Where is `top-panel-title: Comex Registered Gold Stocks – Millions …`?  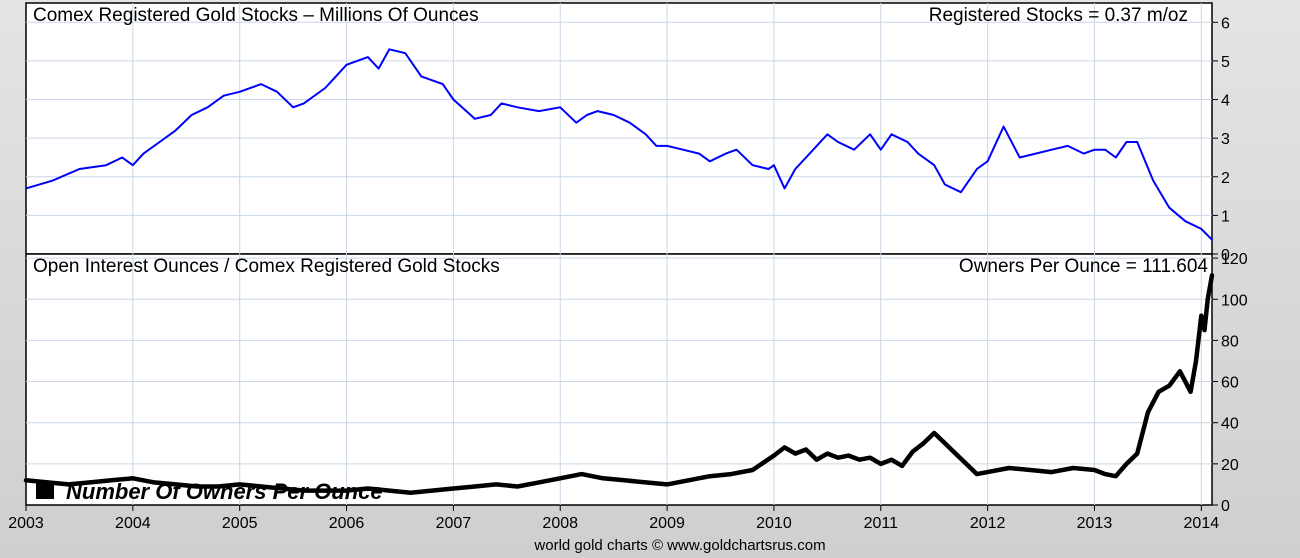 top-panel-title: Comex Registered Gold Stocks – Millions … is located at coordinates (256, 15).